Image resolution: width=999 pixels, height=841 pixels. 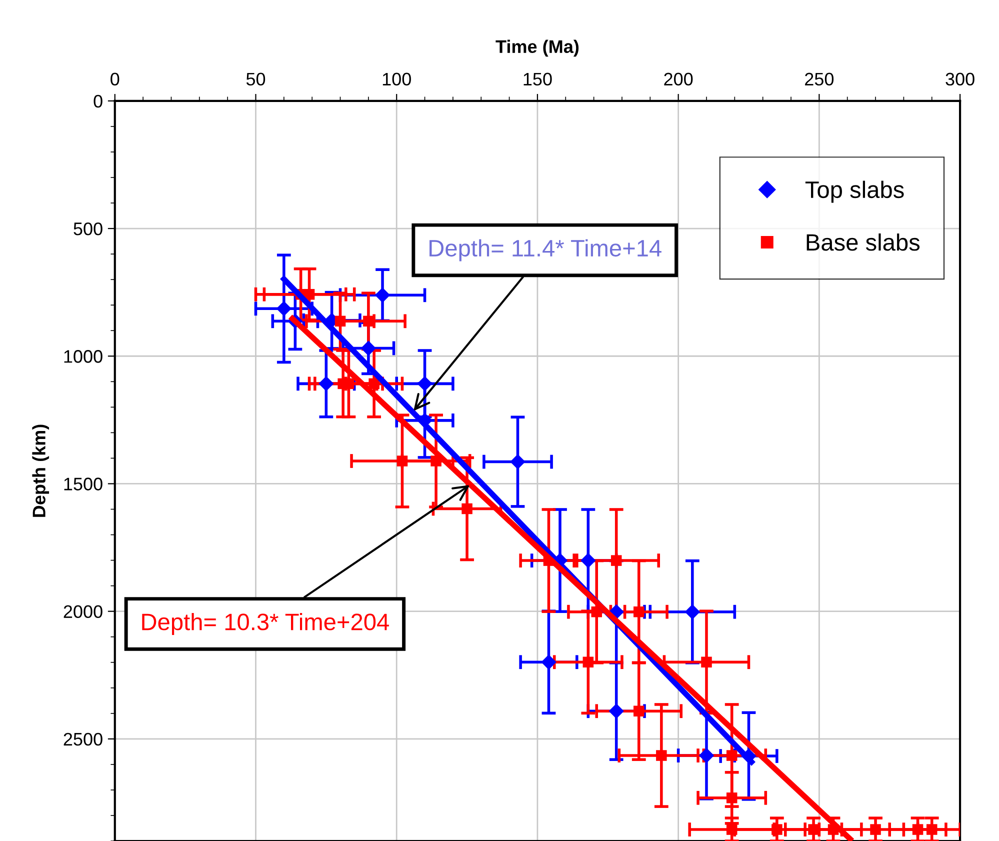 I want to click on x-tick-label: 150, so click(x=538, y=79).